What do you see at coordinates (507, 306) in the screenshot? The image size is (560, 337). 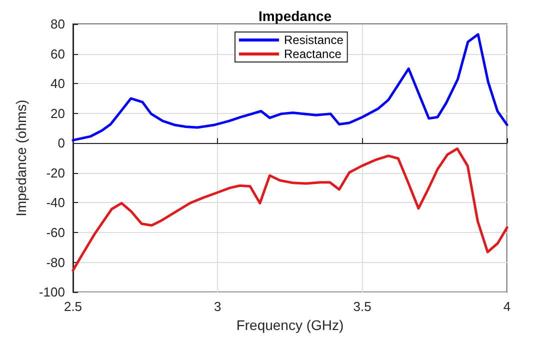 I see `x-tick-label: 4` at bounding box center [507, 306].